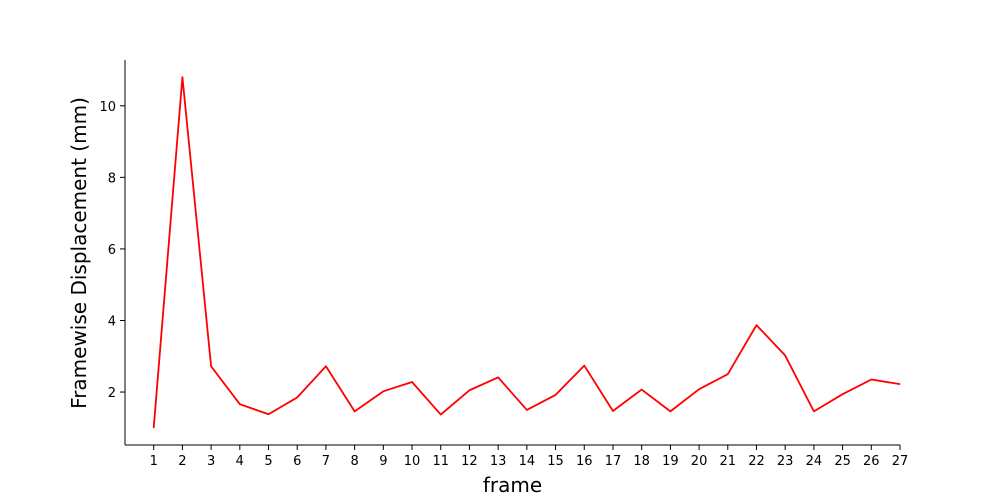  I want to click on x-tick-label: 24, so click(814, 461).